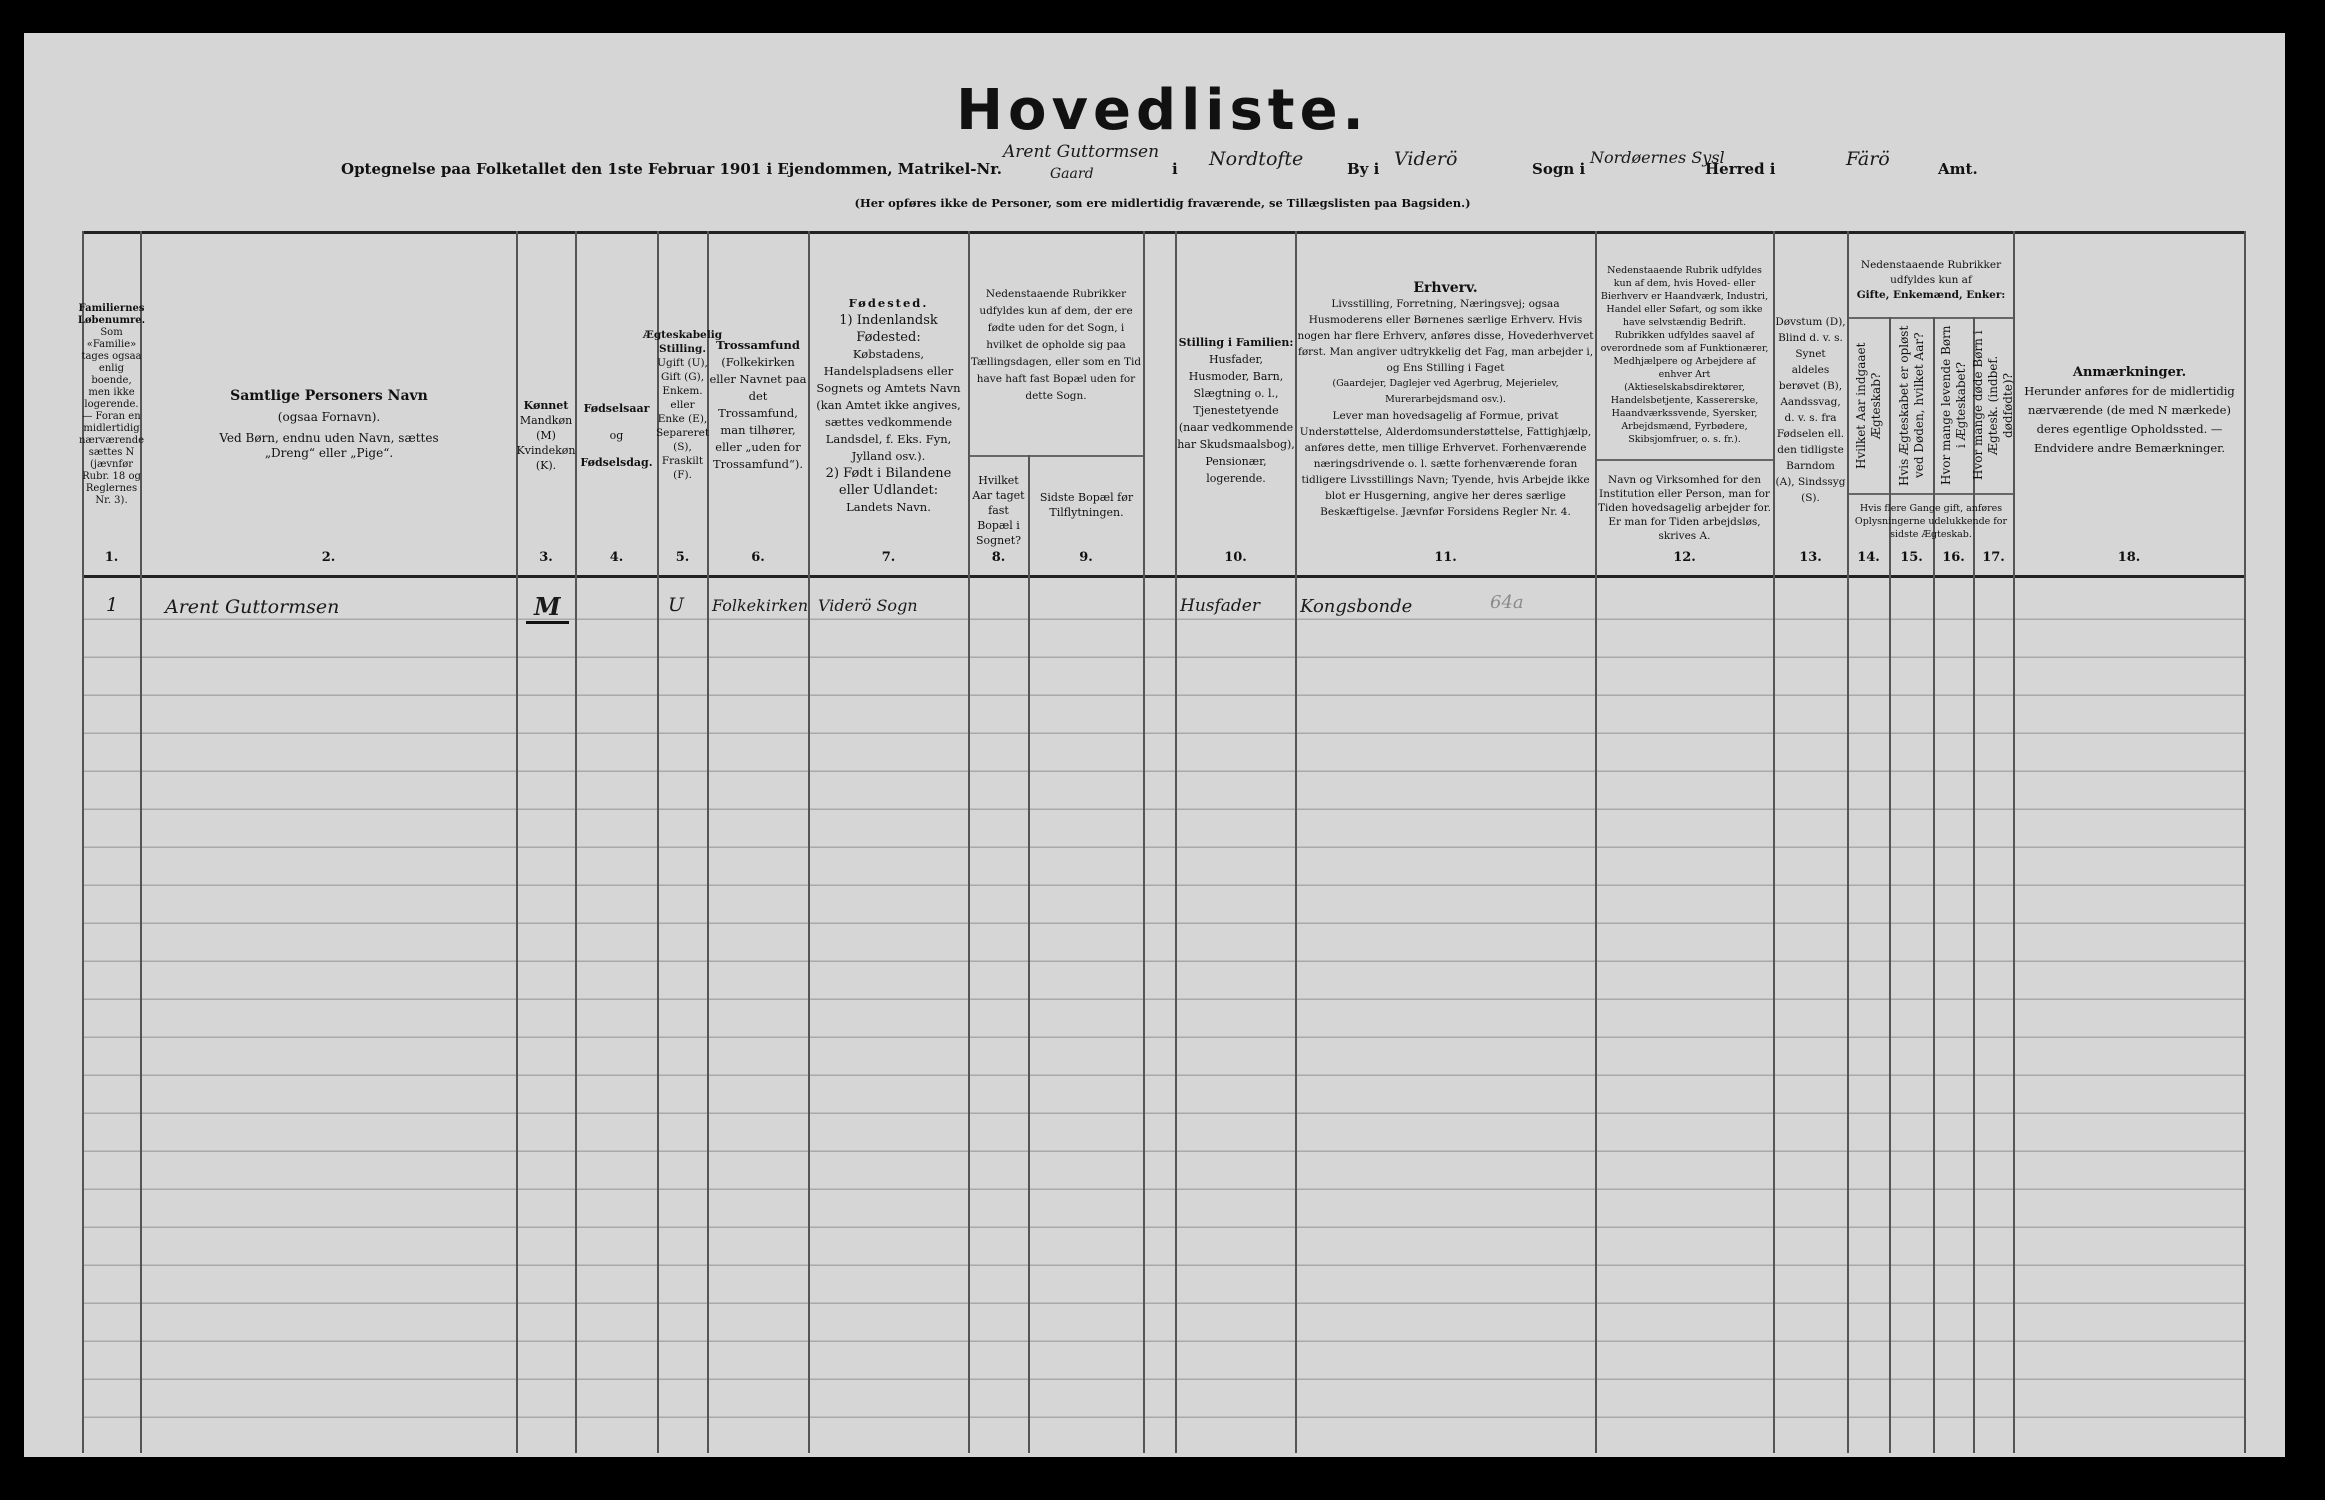 This screenshot has width=2325, height=1500. What do you see at coordinates (1356, 606) in the screenshot?
I see `cell-occupation: Kongsbonde` at bounding box center [1356, 606].